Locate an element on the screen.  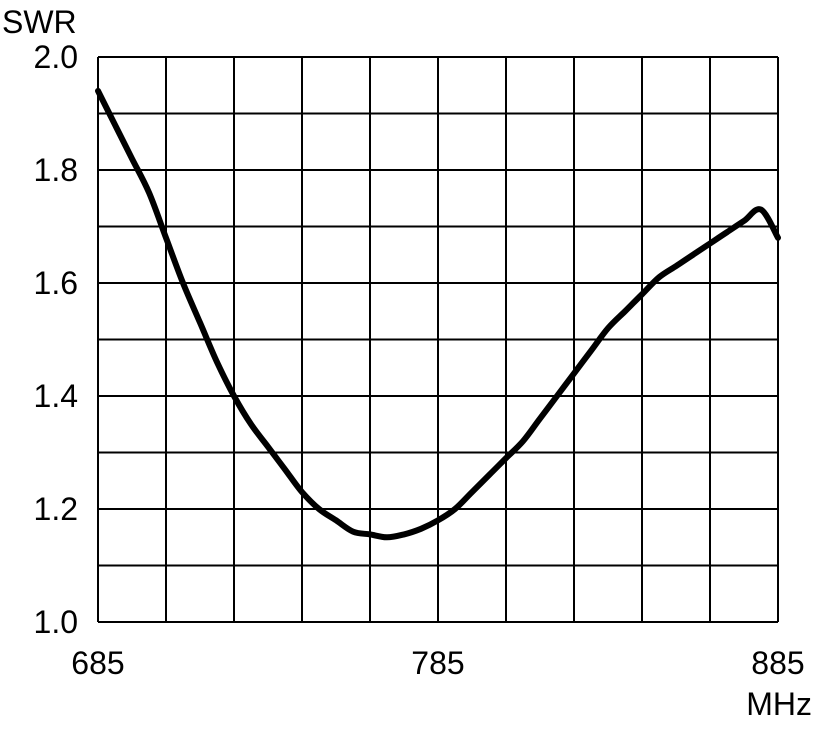
x-tick-label: 785 is located at coordinates (437, 663).